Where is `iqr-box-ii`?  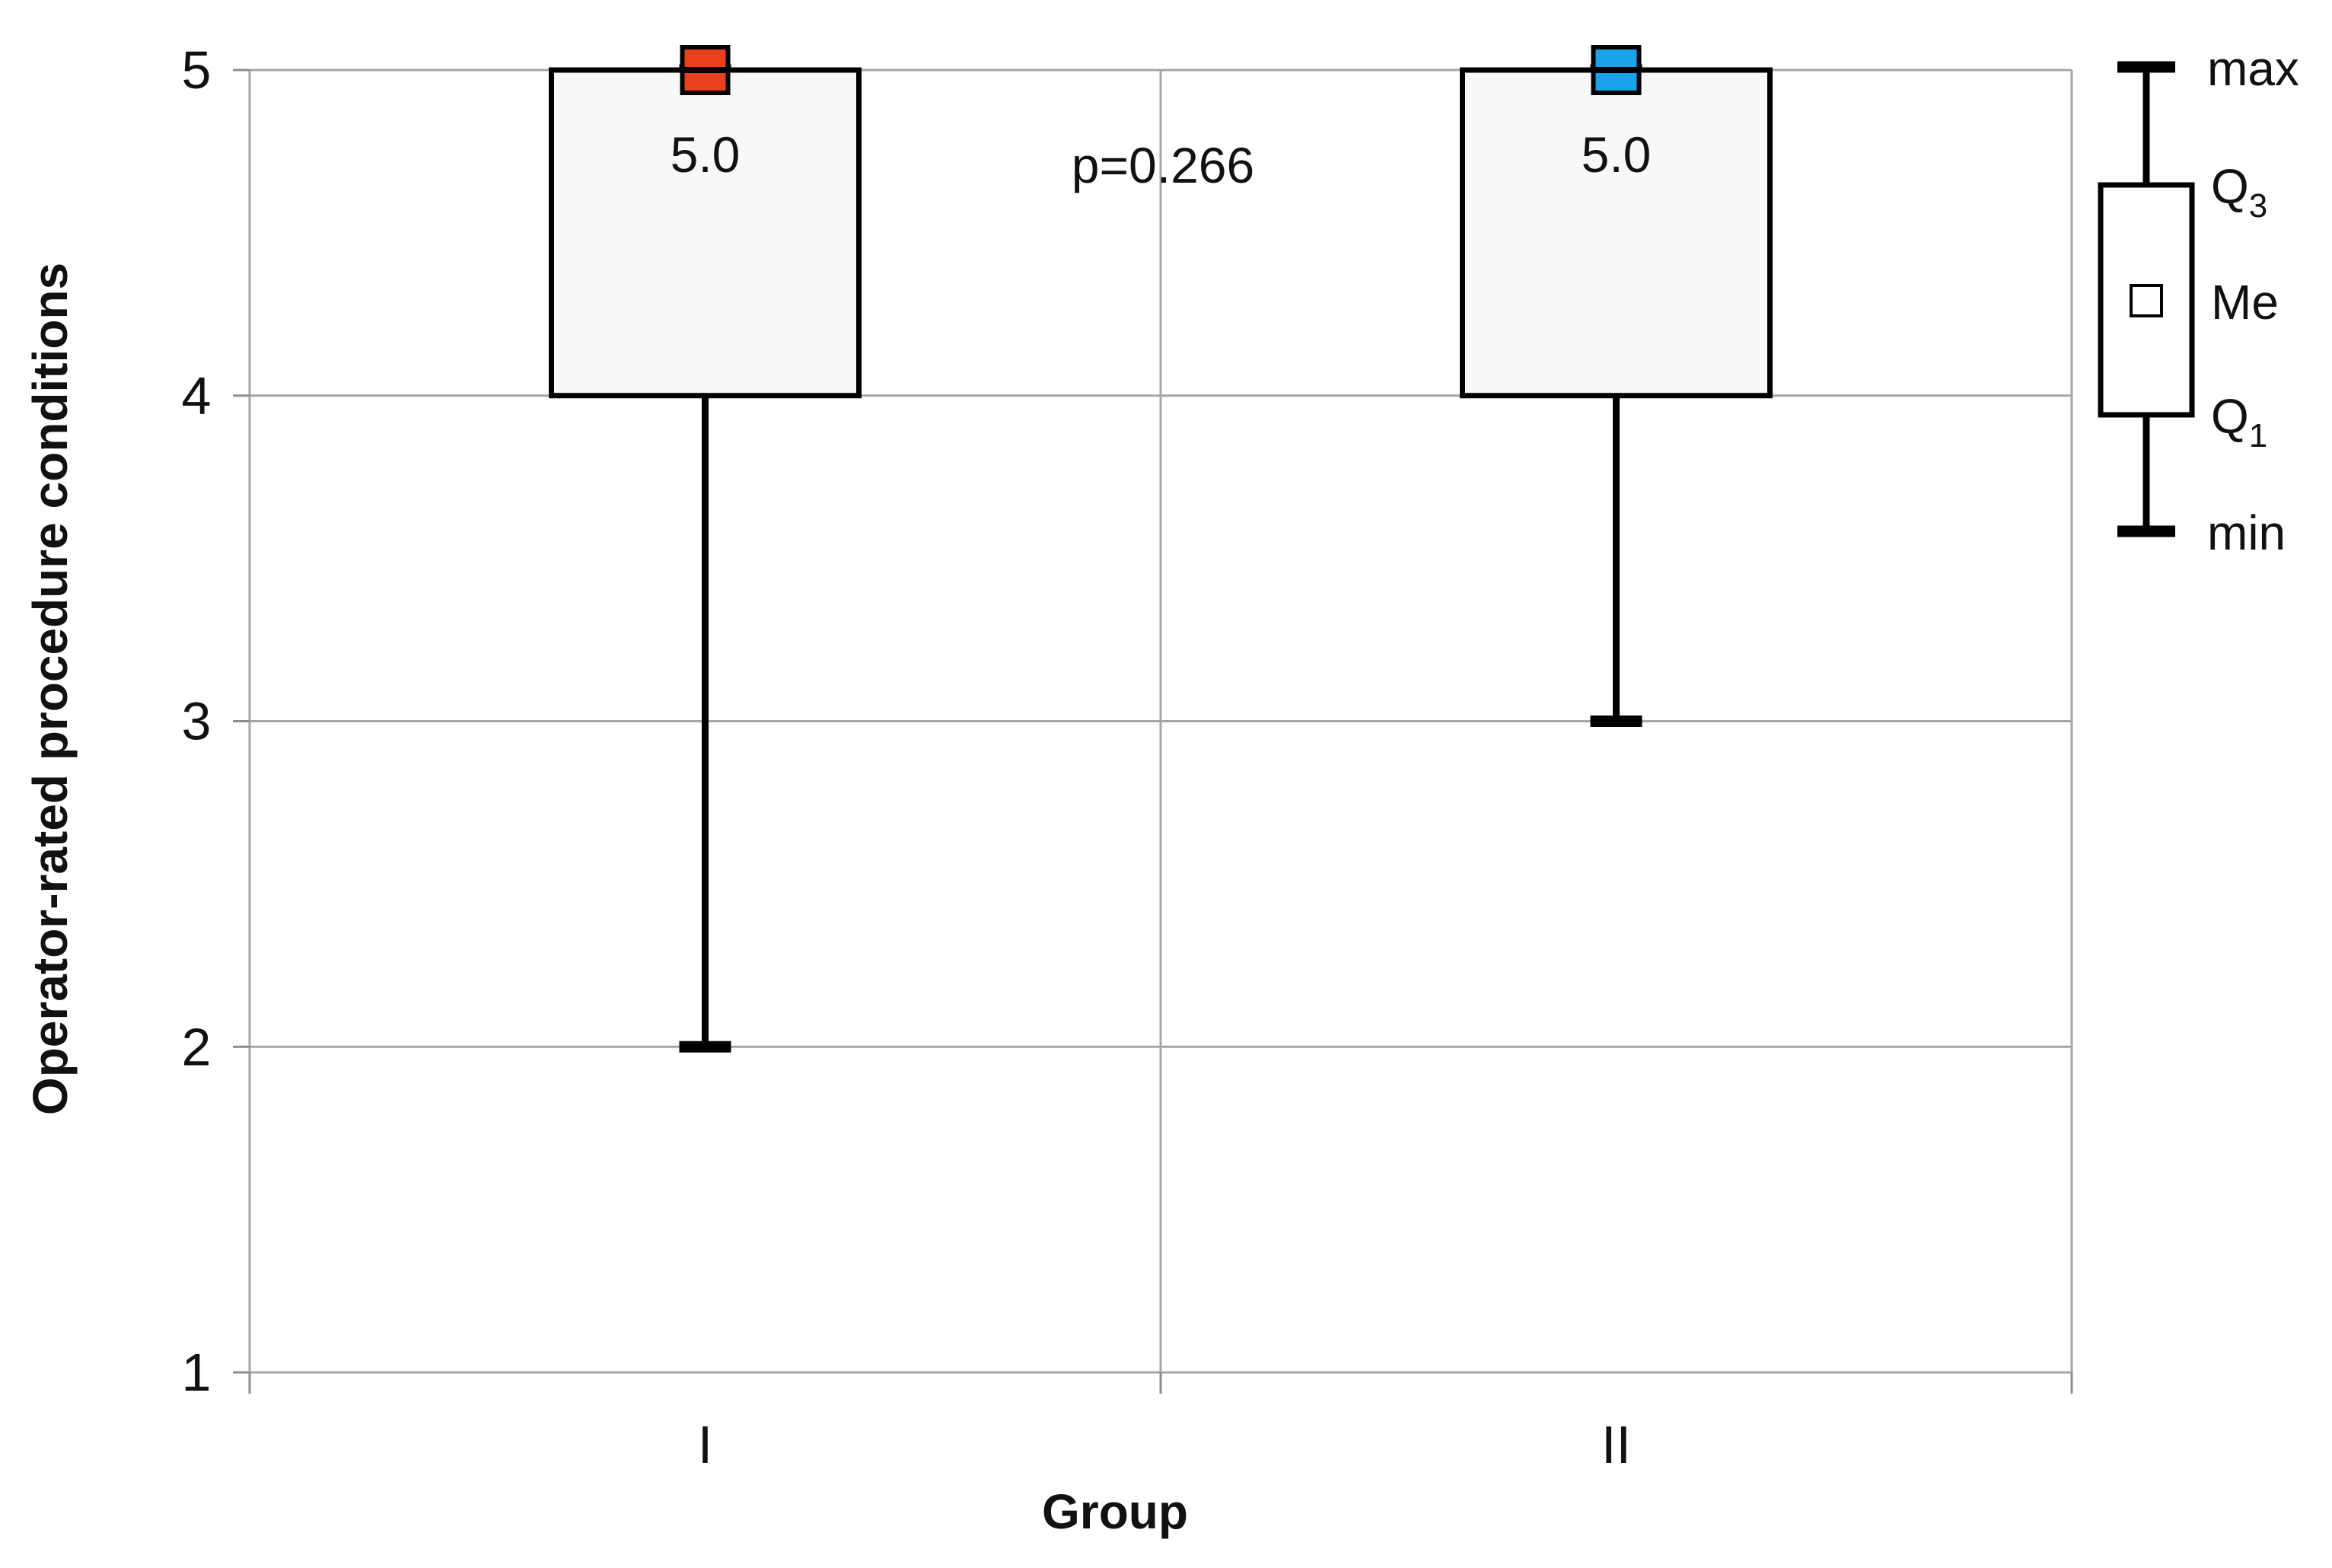
iqr-box-ii is located at coordinates (1616, 233).